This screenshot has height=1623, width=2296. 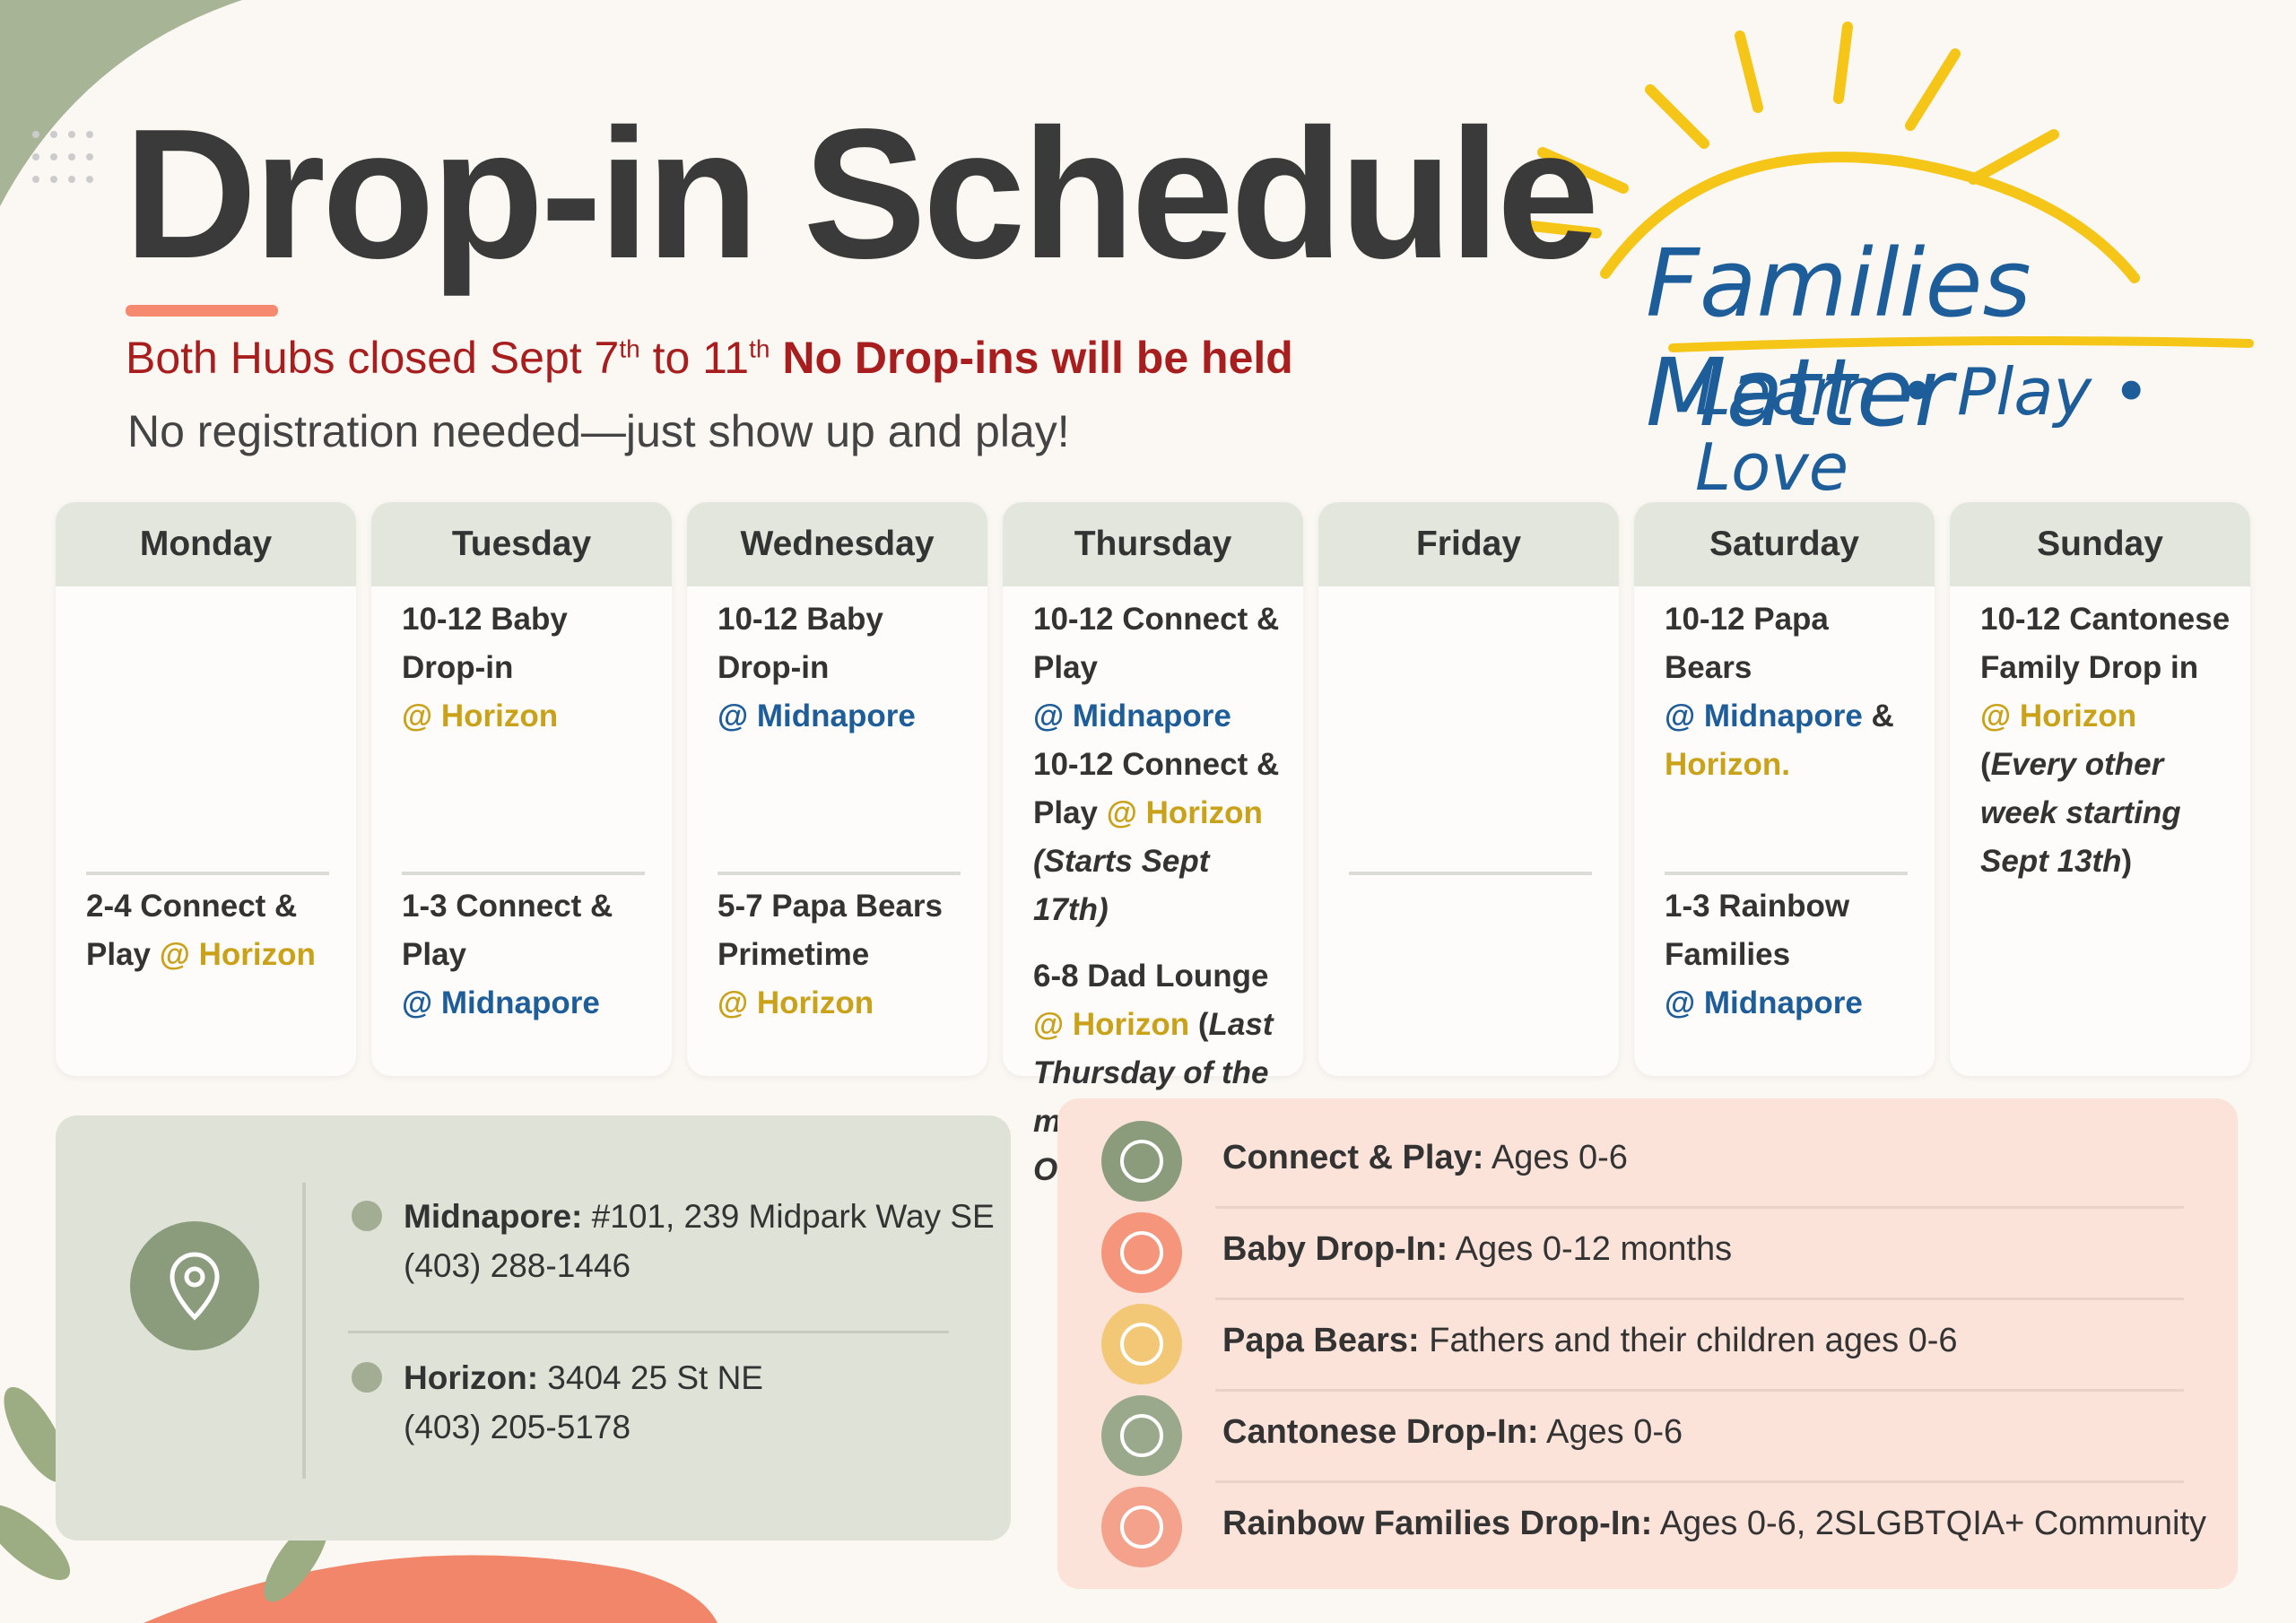 I want to click on entry: 2-4 Connect & Play @ Horizon, so click(x=213, y=931).